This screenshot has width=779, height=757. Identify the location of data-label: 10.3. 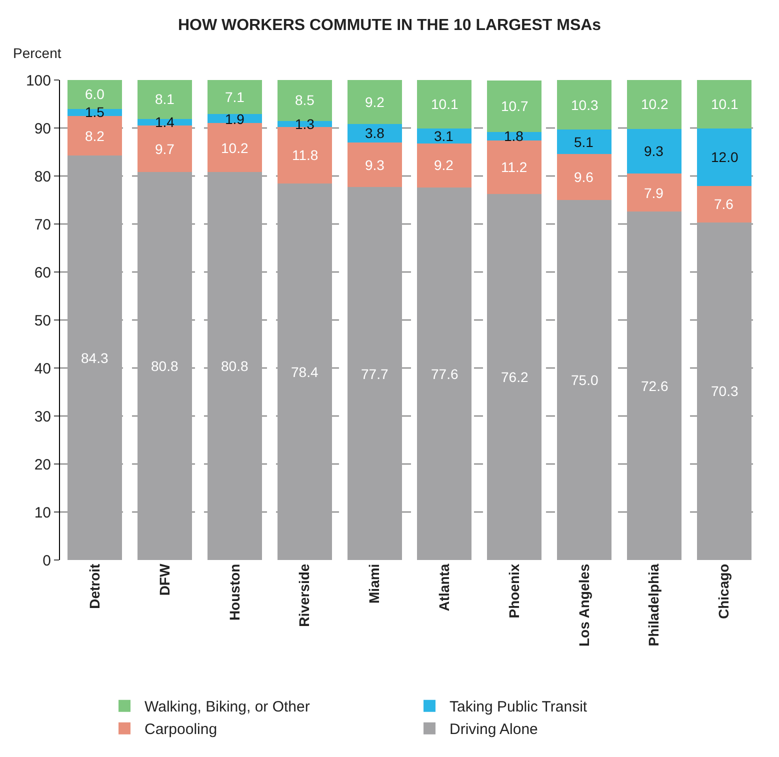
(584, 105).